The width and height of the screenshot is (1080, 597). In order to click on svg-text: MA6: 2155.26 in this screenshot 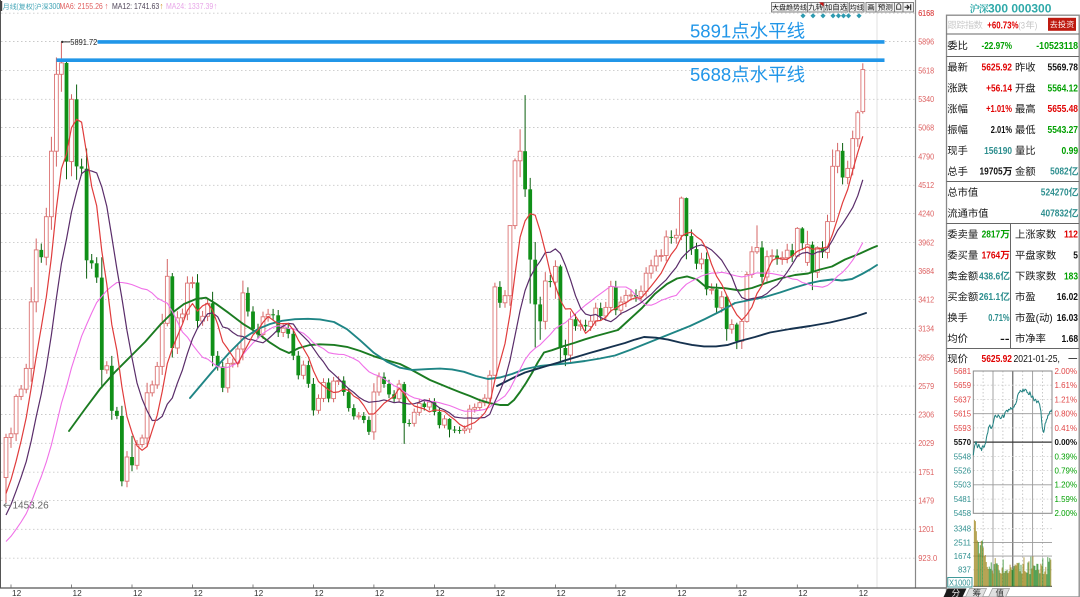, I will do `click(81, 6)`.